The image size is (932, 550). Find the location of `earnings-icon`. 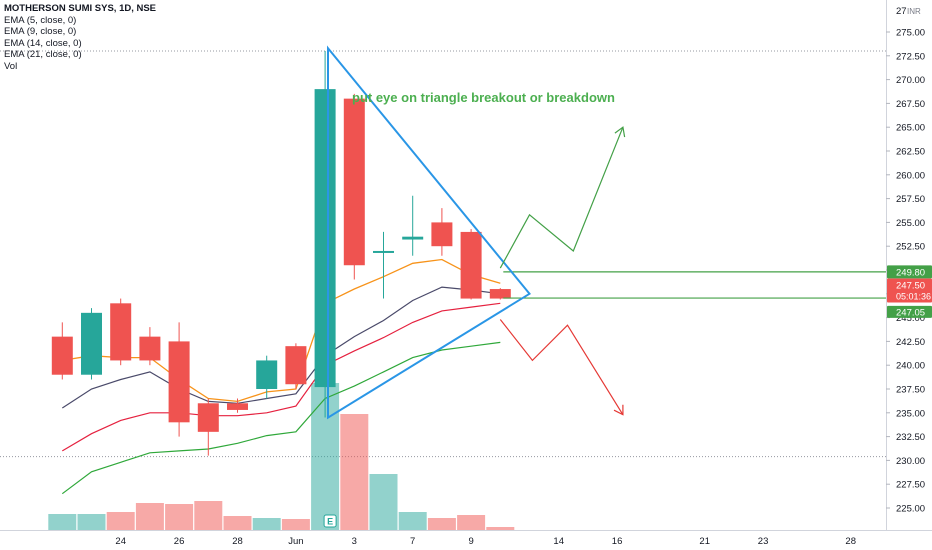

earnings-icon is located at coordinates (330, 521).